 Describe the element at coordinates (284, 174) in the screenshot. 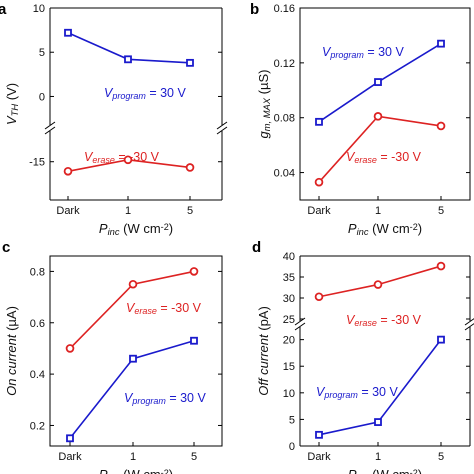

I see `y-tick-label: 0.04` at that location.